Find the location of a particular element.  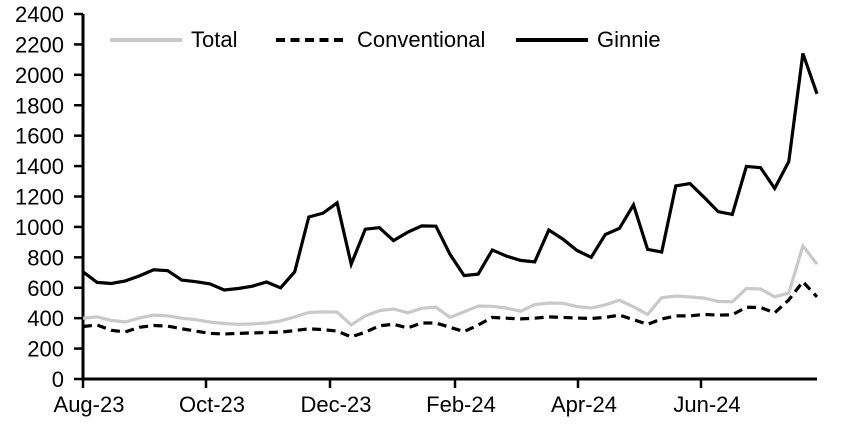

y-tick-label: 2400 is located at coordinates (39, 14).